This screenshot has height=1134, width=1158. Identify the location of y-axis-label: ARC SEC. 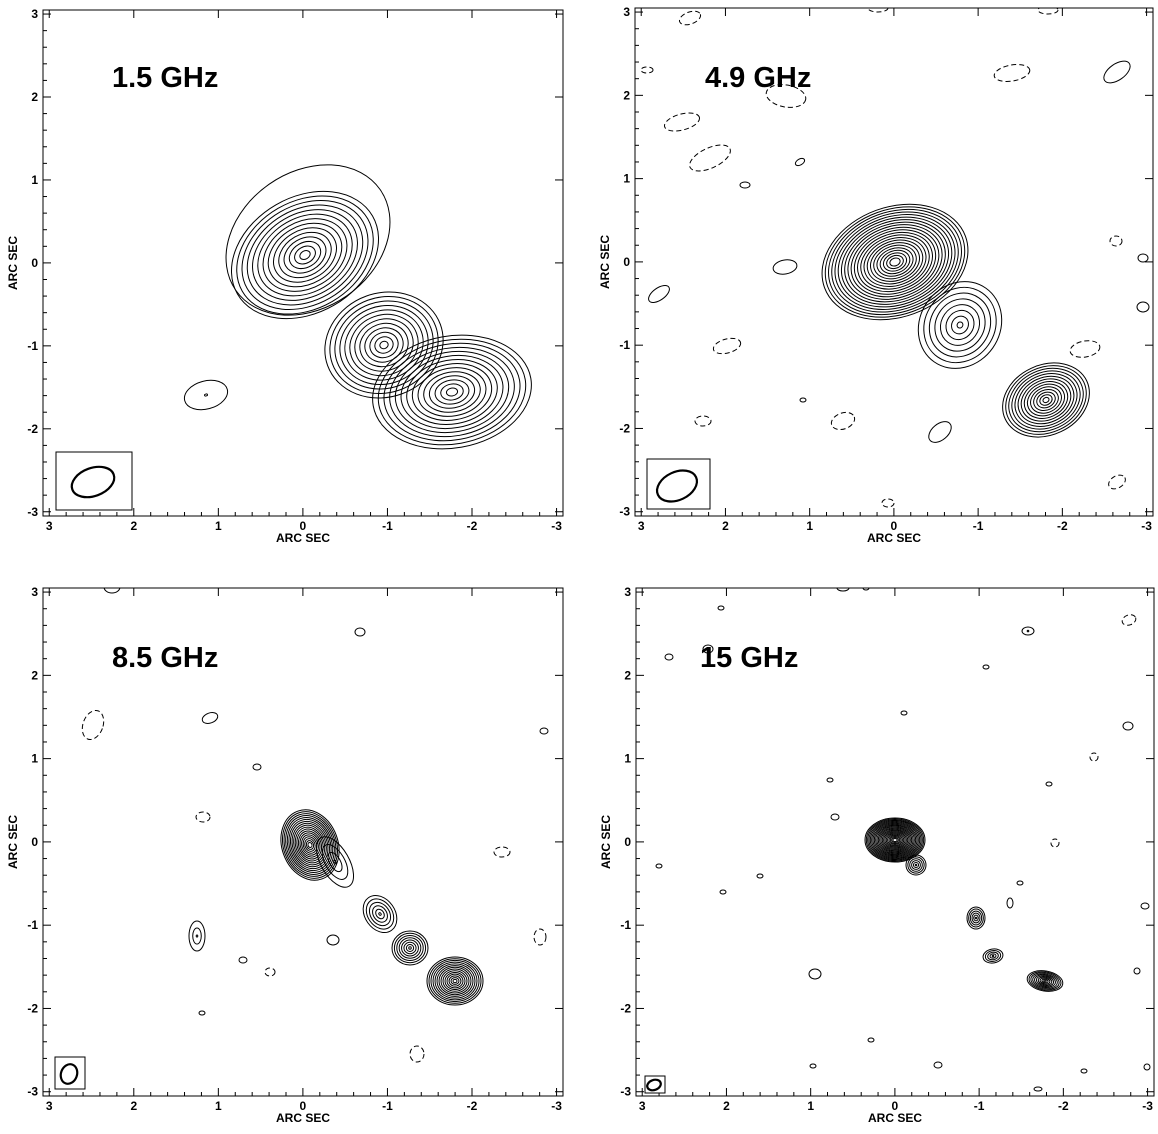
(13, 263).